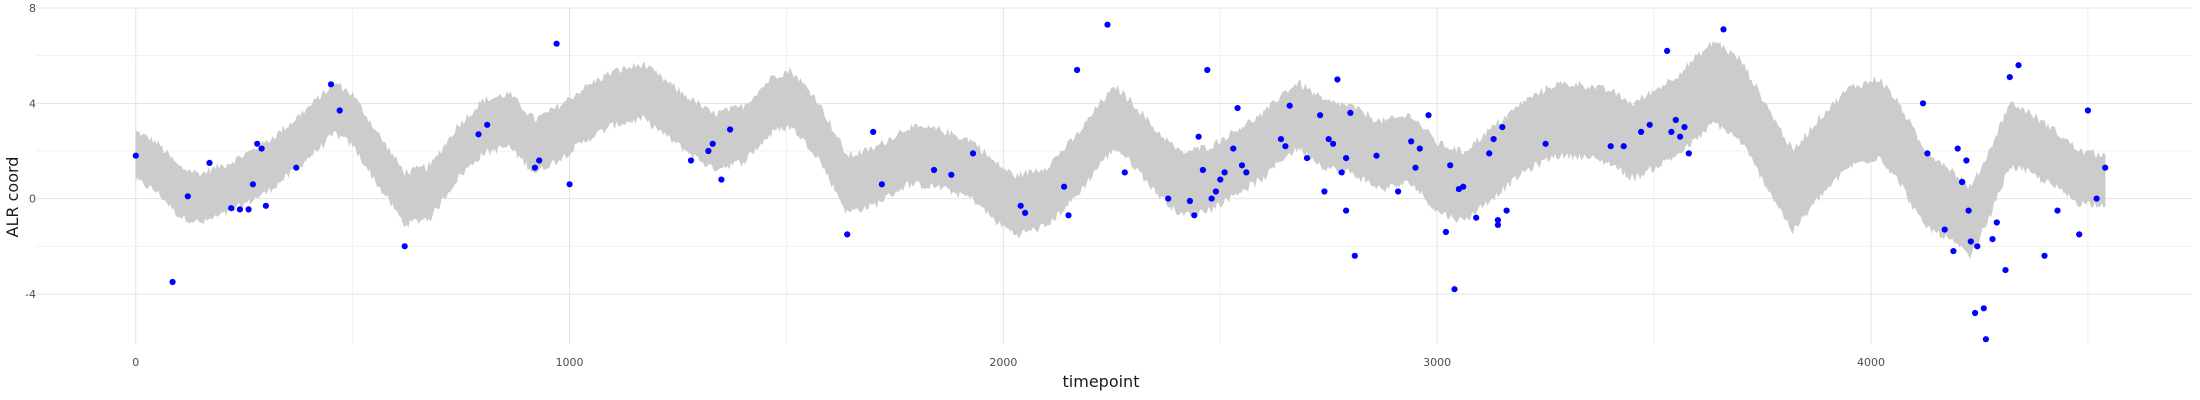  Describe the element at coordinates (12, 197) in the screenshot. I see `y-axis-title: ALR coord` at that location.